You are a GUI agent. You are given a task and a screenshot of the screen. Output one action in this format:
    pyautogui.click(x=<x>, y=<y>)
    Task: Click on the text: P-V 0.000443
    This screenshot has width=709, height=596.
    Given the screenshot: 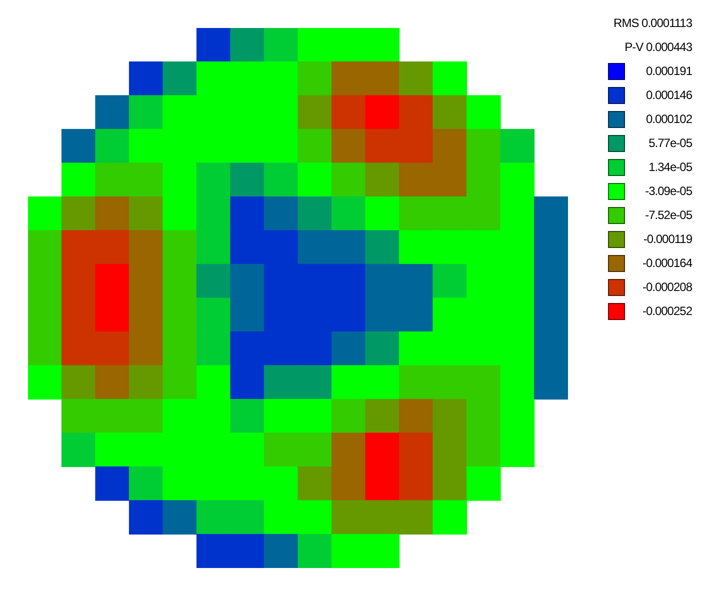 What is the action you would take?
    pyautogui.click(x=658, y=47)
    